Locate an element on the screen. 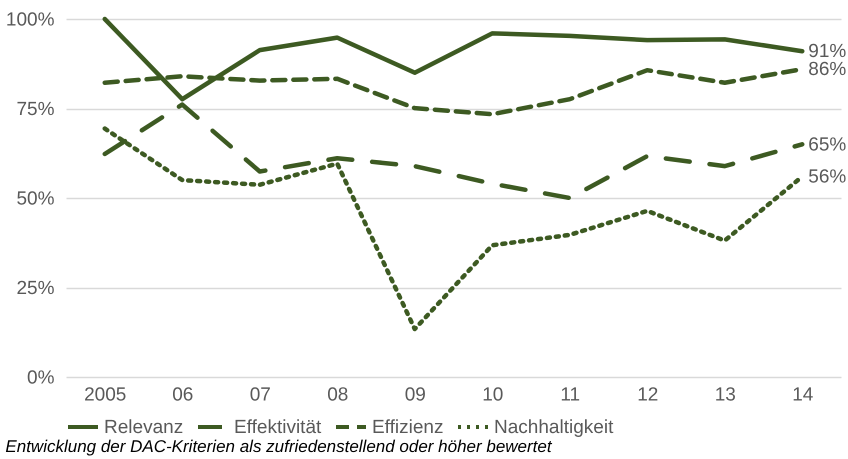  x-tick-label: 14 is located at coordinates (803, 395).